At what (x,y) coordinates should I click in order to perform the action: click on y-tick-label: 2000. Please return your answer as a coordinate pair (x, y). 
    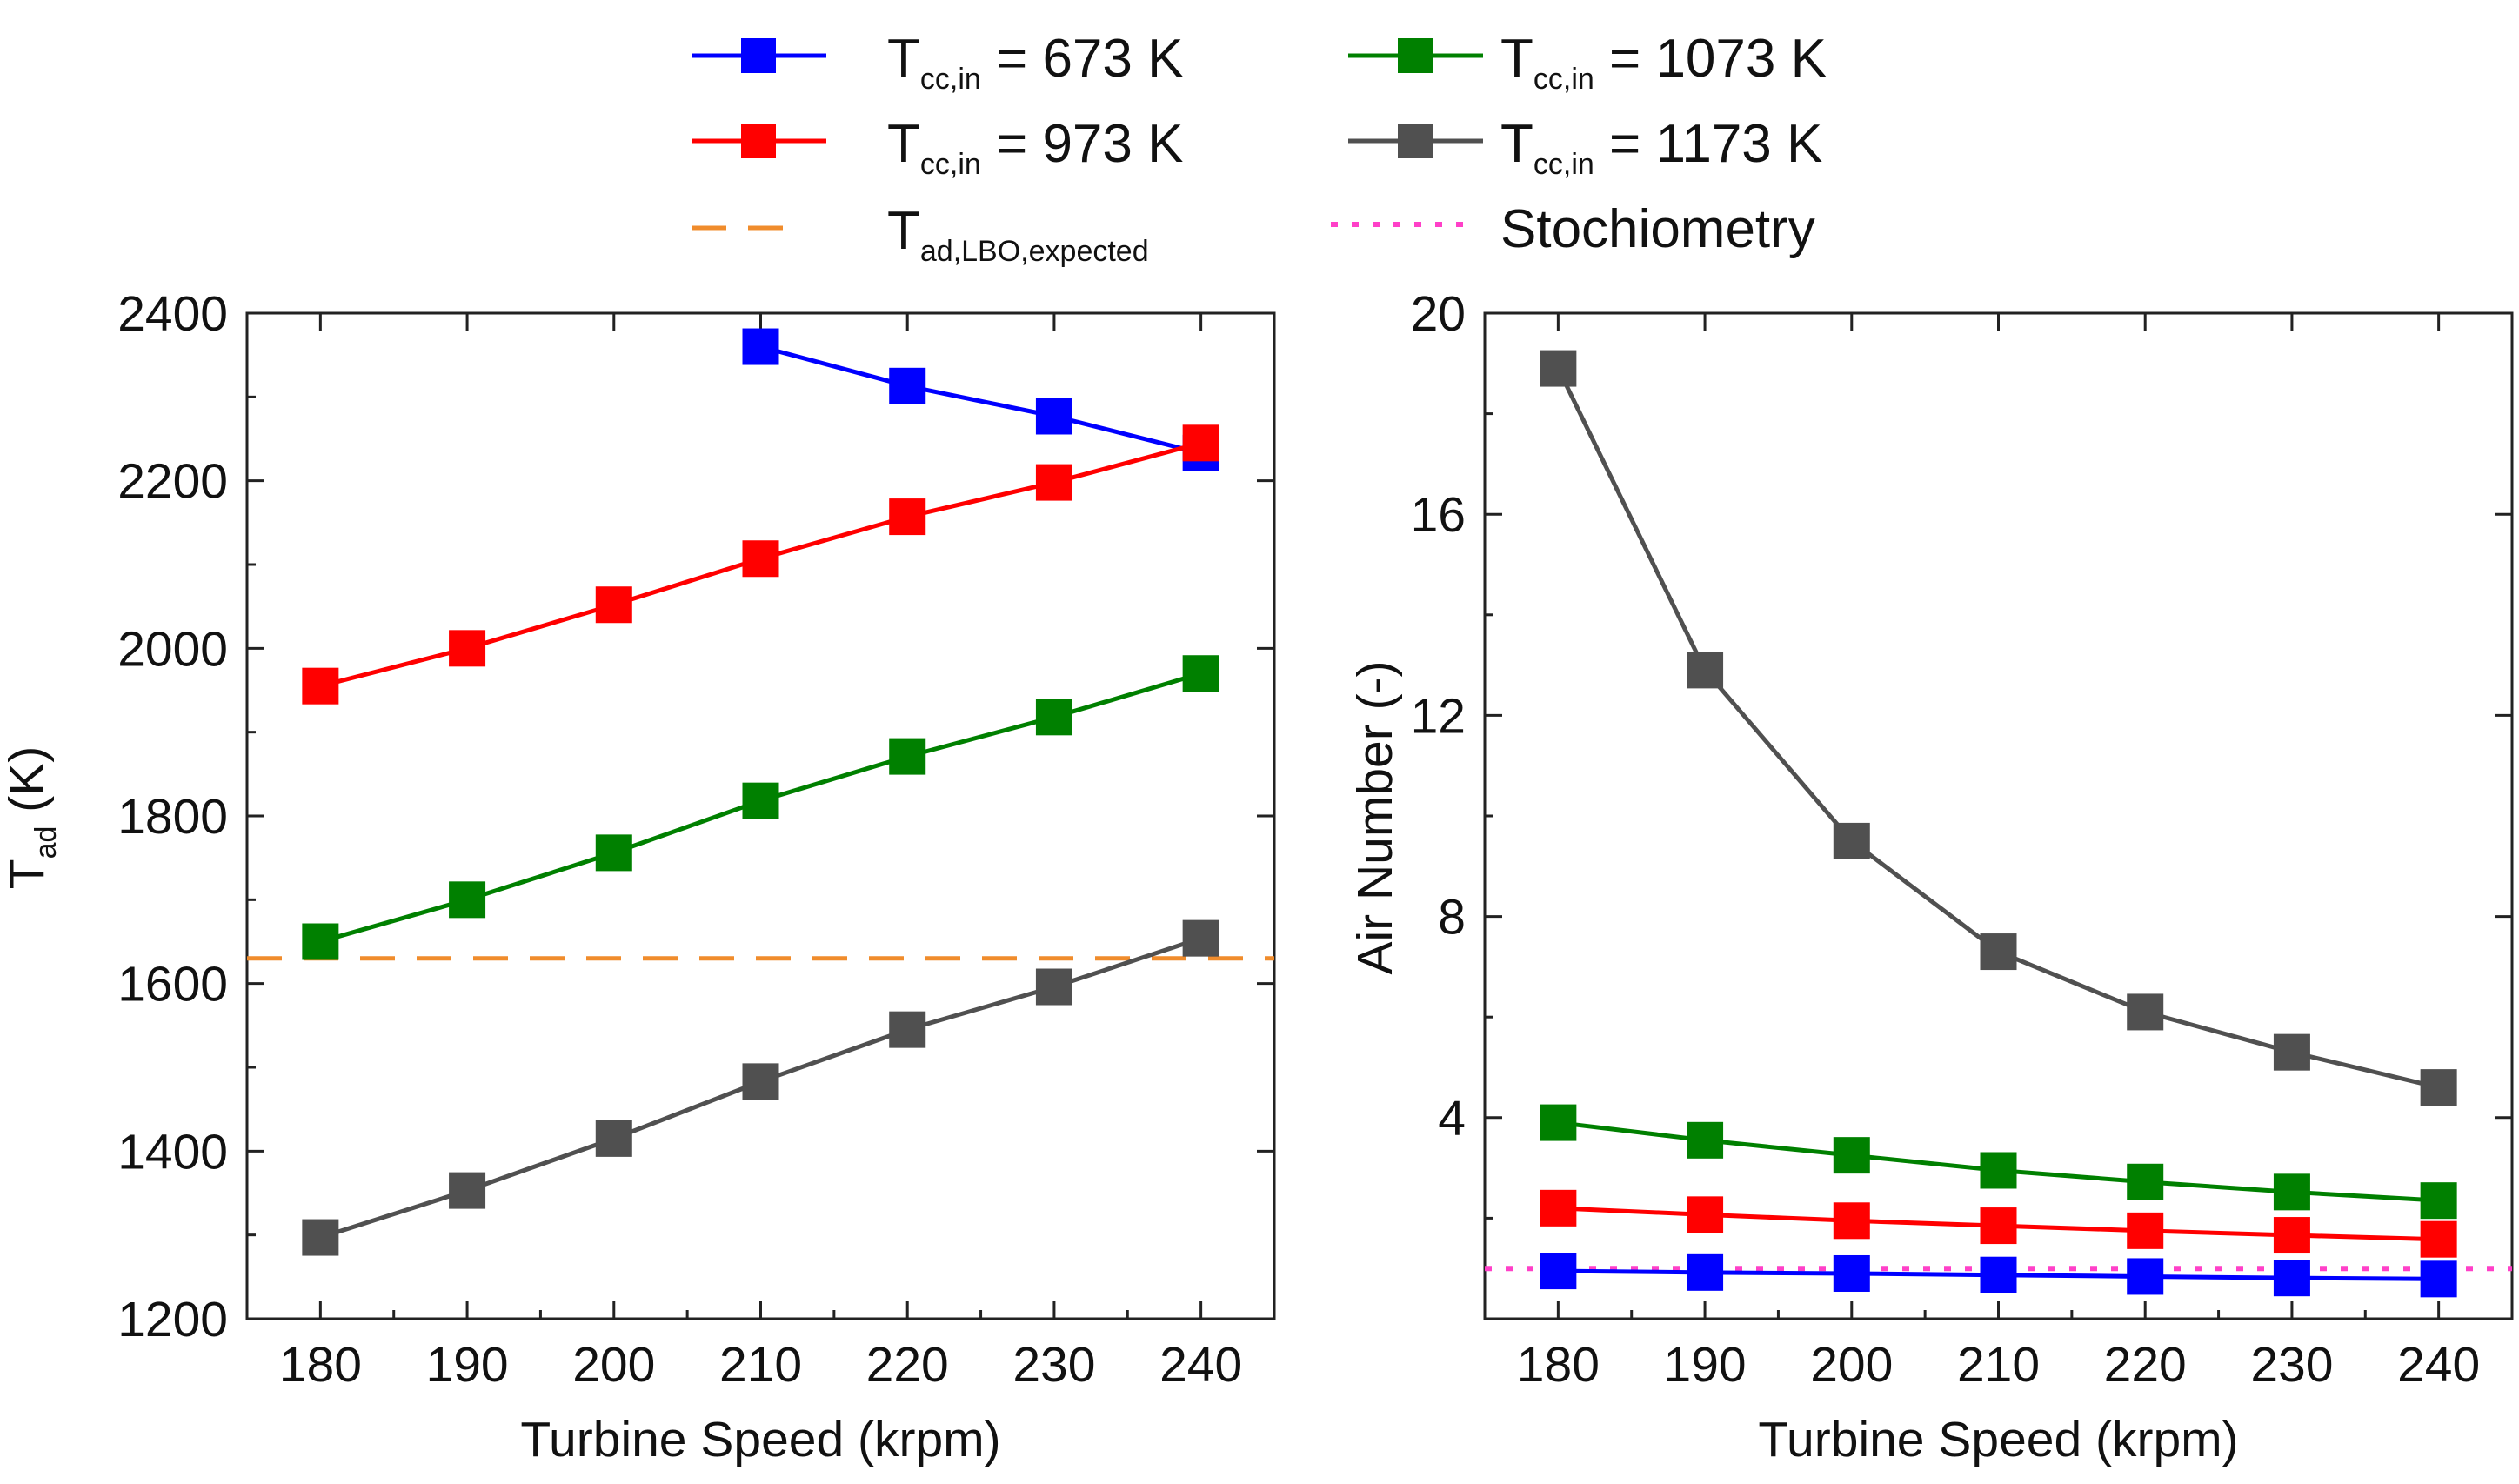
    Looking at the image, I should click on (172, 649).